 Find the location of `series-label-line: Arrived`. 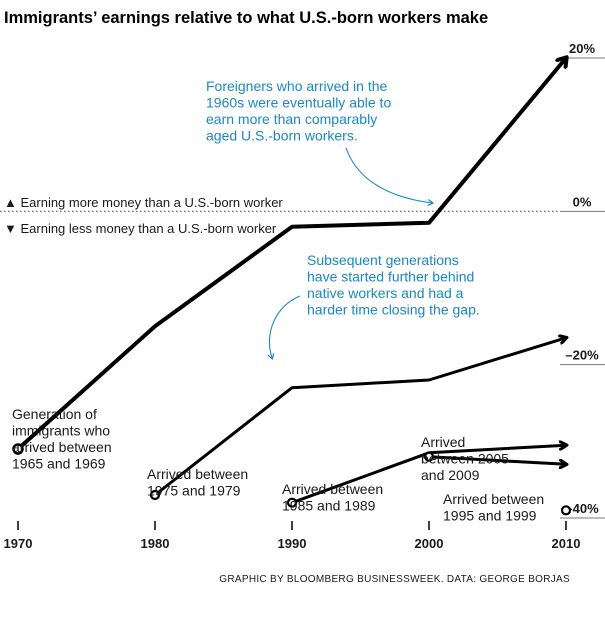

series-label-line: Arrived is located at coordinates (443, 442).